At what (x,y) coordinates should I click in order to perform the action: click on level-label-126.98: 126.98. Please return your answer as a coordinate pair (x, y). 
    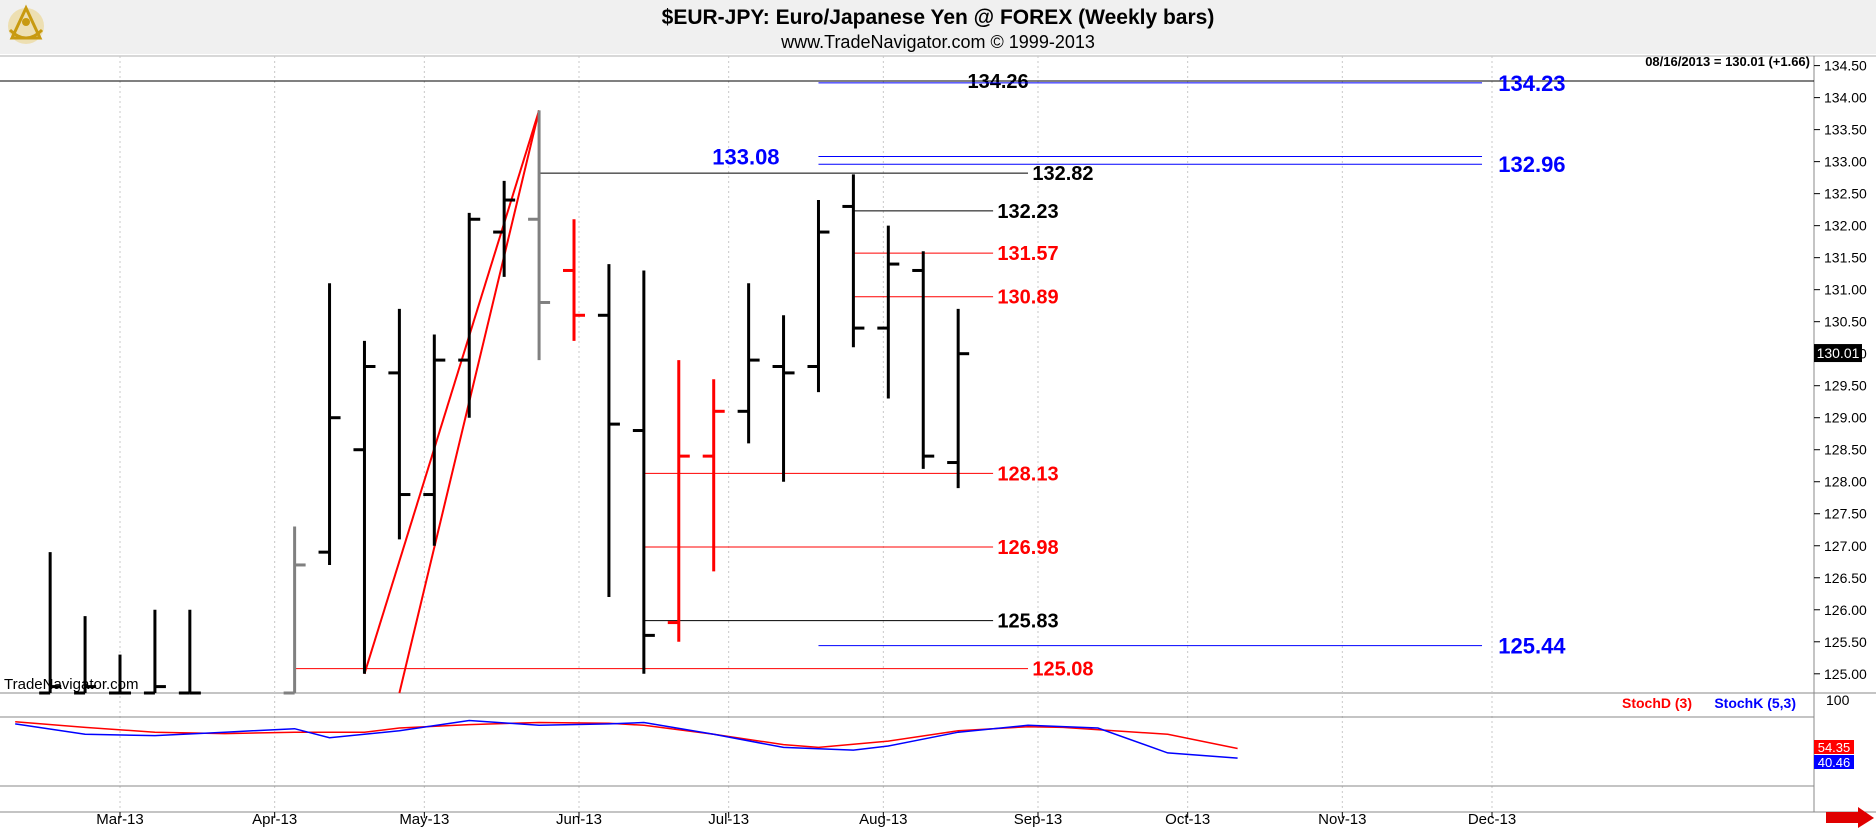
    Looking at the image, I should click on (1027, 548).